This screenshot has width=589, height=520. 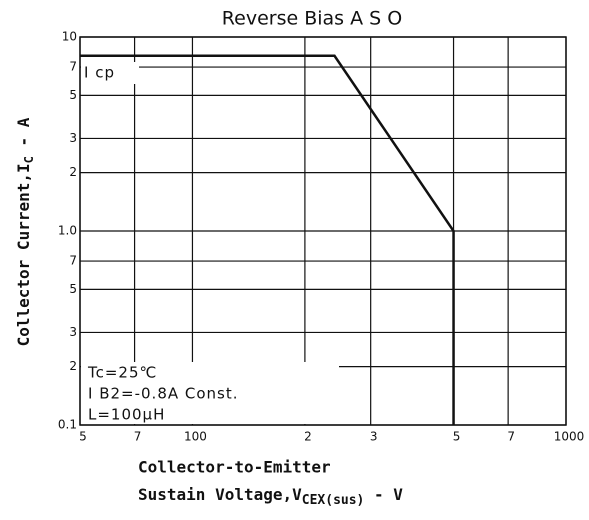 I want to click on x-label-sub: CEX(sus), so click(x=333, y=500).